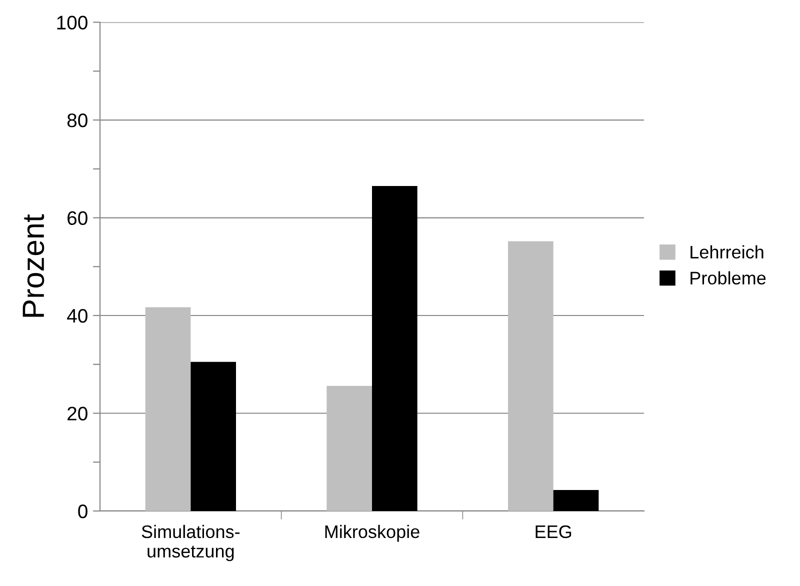 The image size is (800, 586). I want to click on y-tick-label: 100, so click(72, 23).